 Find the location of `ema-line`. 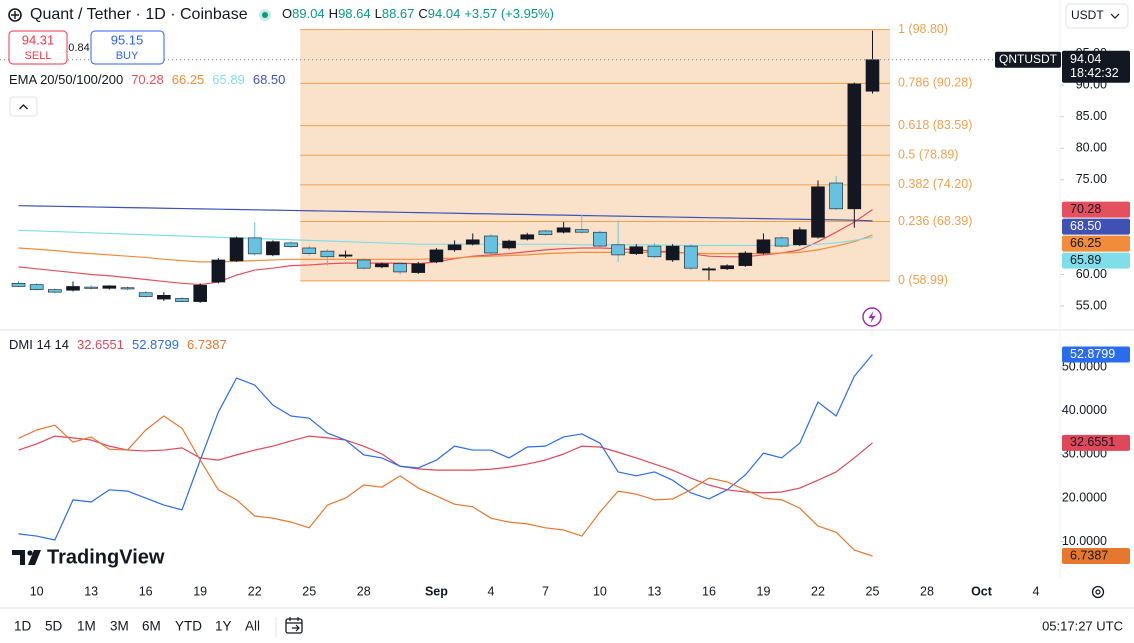

ema-line is located at coordinates (445, 213).